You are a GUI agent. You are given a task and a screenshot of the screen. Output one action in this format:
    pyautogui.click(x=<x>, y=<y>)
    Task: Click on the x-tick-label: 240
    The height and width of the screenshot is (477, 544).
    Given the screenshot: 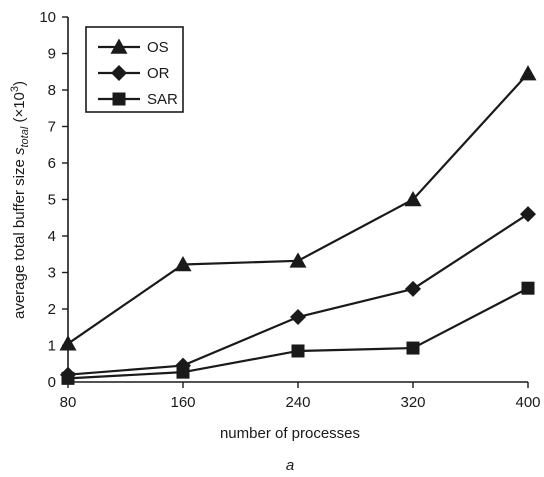 What is the action you would take?
    pyautogui.click(x=297, y=402)
    